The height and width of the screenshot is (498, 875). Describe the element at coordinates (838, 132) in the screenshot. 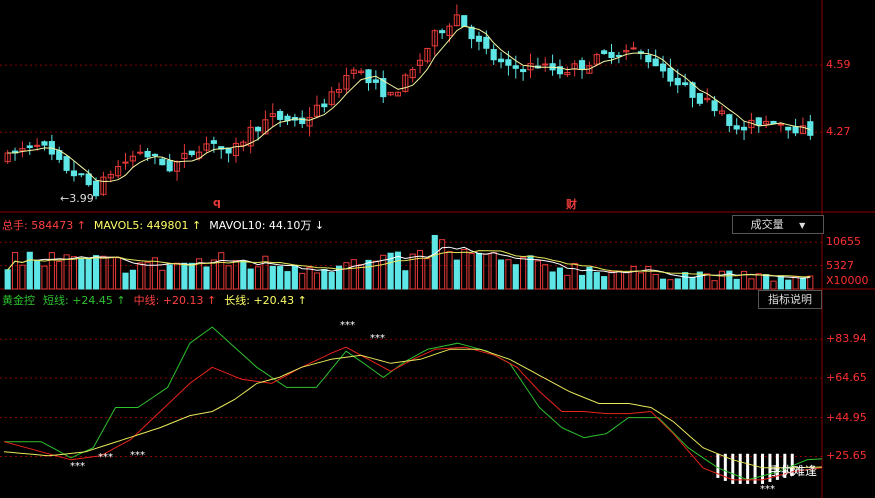

I see `price-tick-label: 4.27` at that location.